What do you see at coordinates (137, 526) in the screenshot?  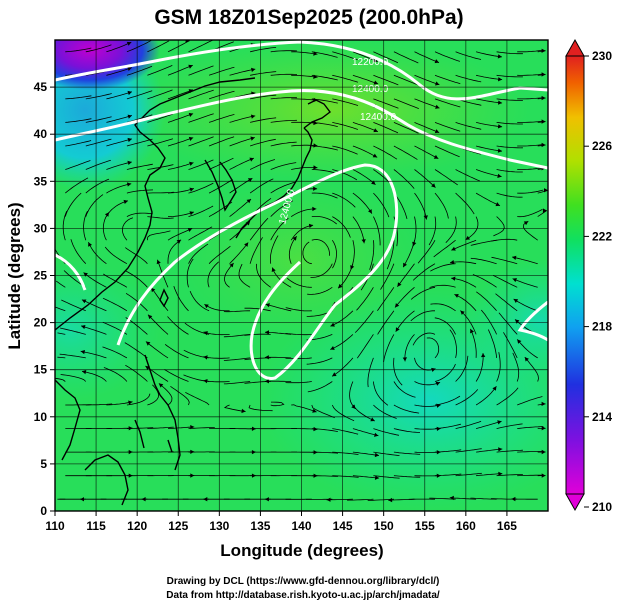 I see `x-tick-label: 120` at bounding box center [137, 526].